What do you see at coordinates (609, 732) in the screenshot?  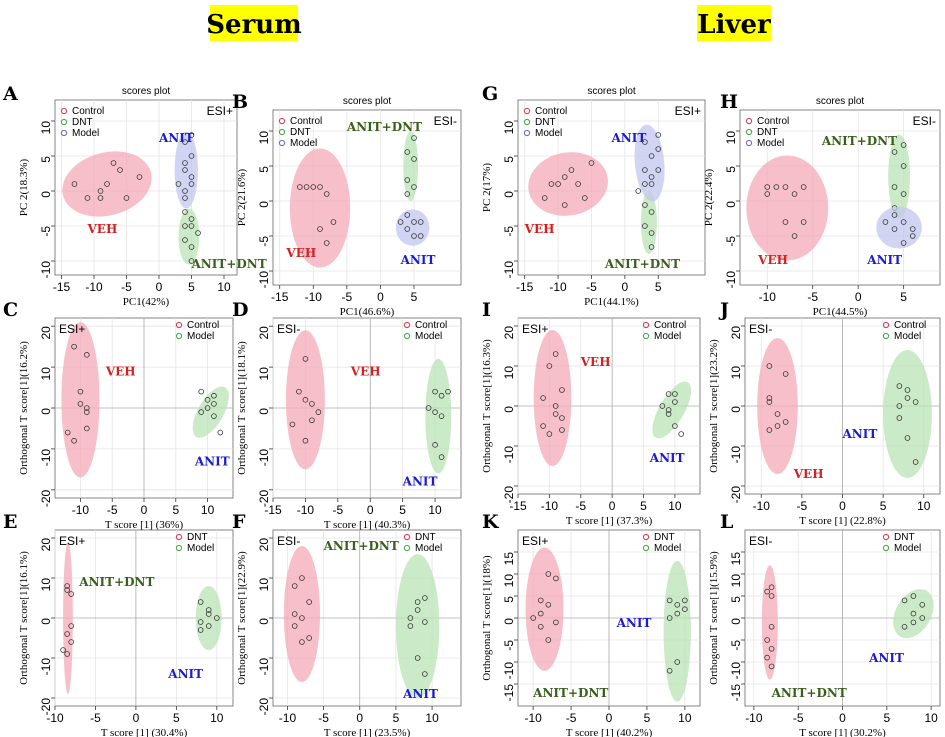 I see `x-axis-label: T score [1] (40.2%)` at bounding box center [609, 732].